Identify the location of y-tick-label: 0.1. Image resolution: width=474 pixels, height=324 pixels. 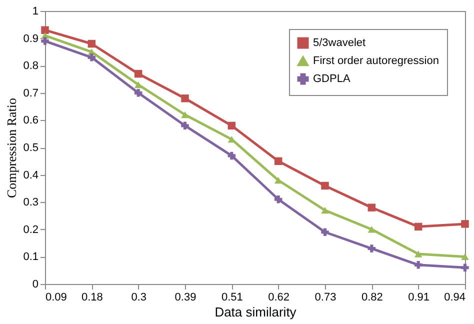
(30, 257).